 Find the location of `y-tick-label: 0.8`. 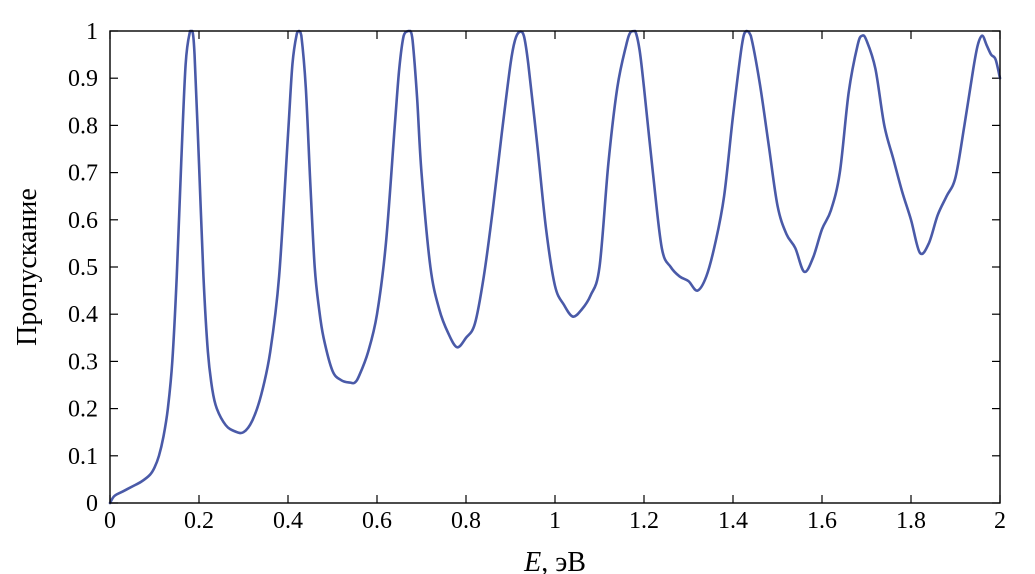

y-tick-label: 0.8 is located at coordinates (83, 126).